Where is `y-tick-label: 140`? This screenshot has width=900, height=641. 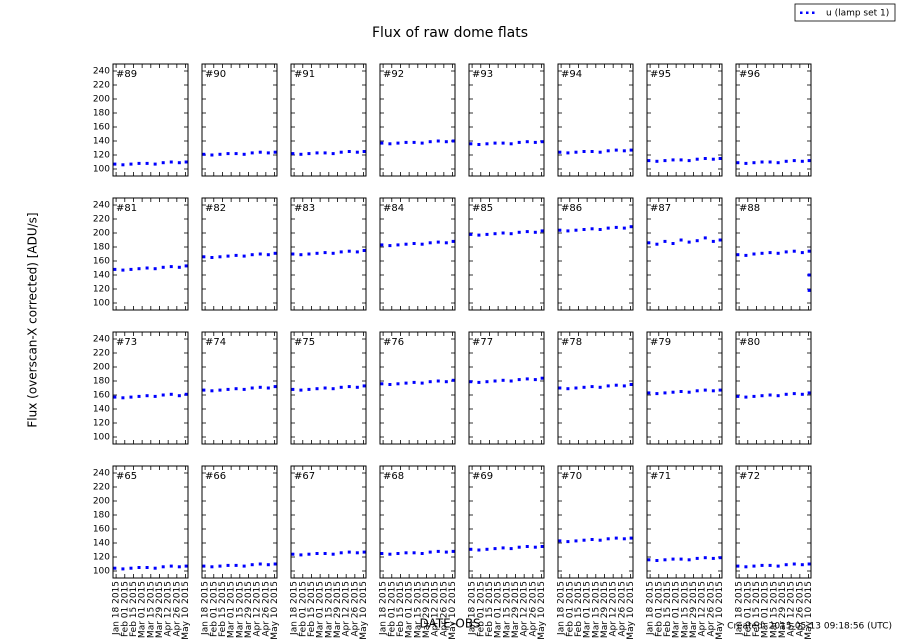
y-tick-label: 140 is located at coordinates (101, 142).